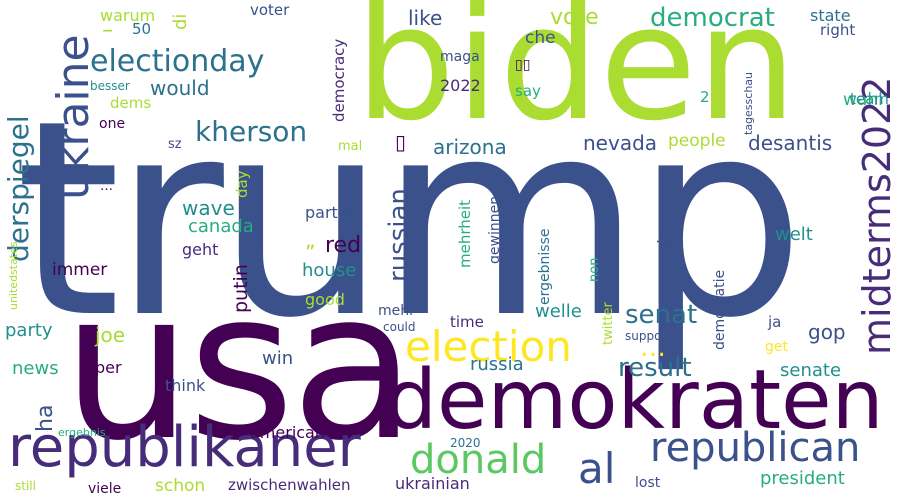 The width and height of the screenshot is (900, 500). I want to click on word-mehr: mehr, so click(396, 311).